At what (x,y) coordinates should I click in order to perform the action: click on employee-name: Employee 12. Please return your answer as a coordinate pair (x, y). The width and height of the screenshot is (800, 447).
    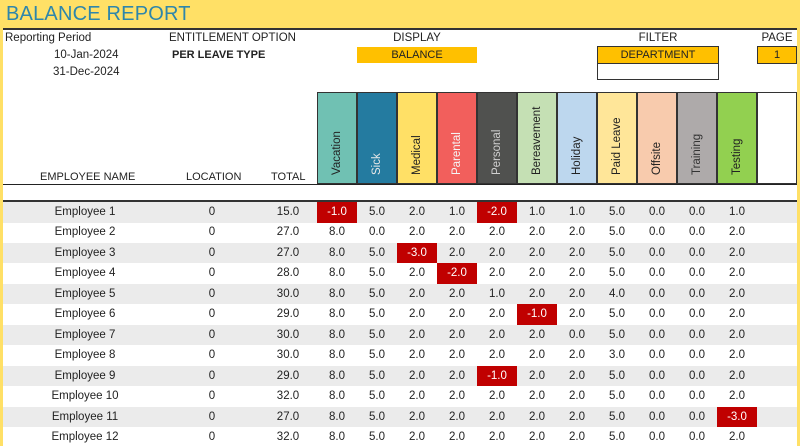
    Looking at the image, I should click on (85, 436).